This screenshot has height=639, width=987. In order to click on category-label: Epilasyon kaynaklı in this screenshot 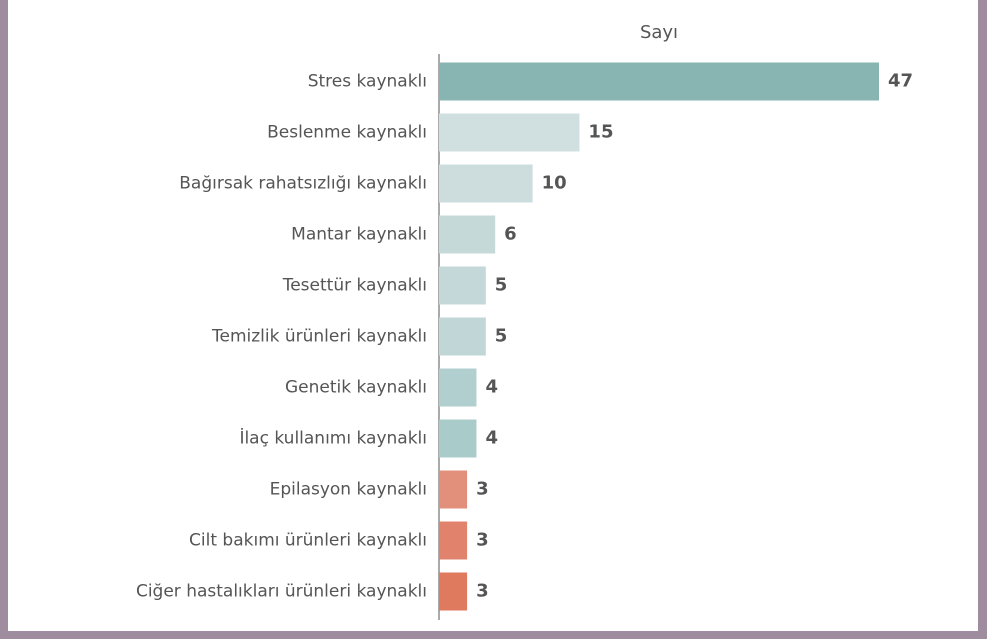, I will do `click(348, 490)`.